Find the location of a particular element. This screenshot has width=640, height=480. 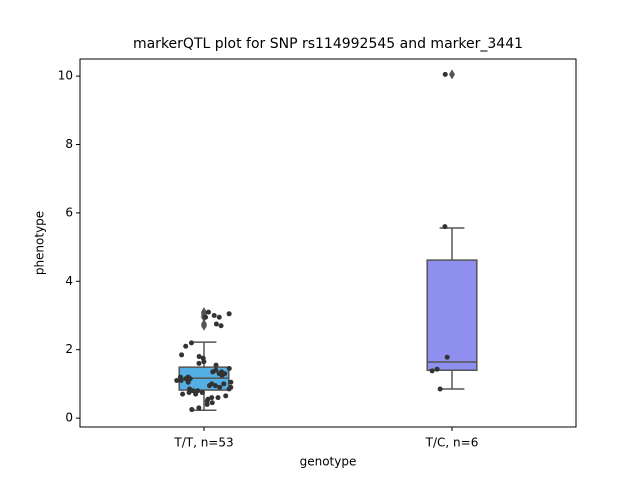

y-tick-label: 0 is located at coordinates (69, 418).